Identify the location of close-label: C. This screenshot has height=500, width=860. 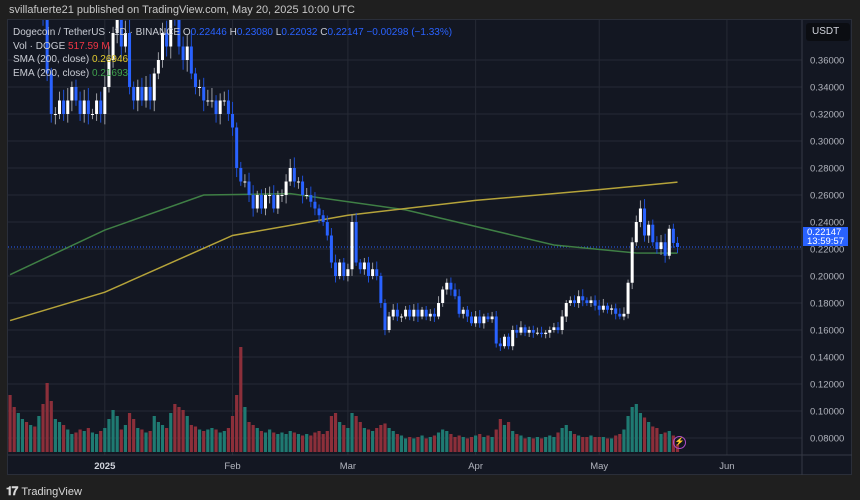
(324, 32).